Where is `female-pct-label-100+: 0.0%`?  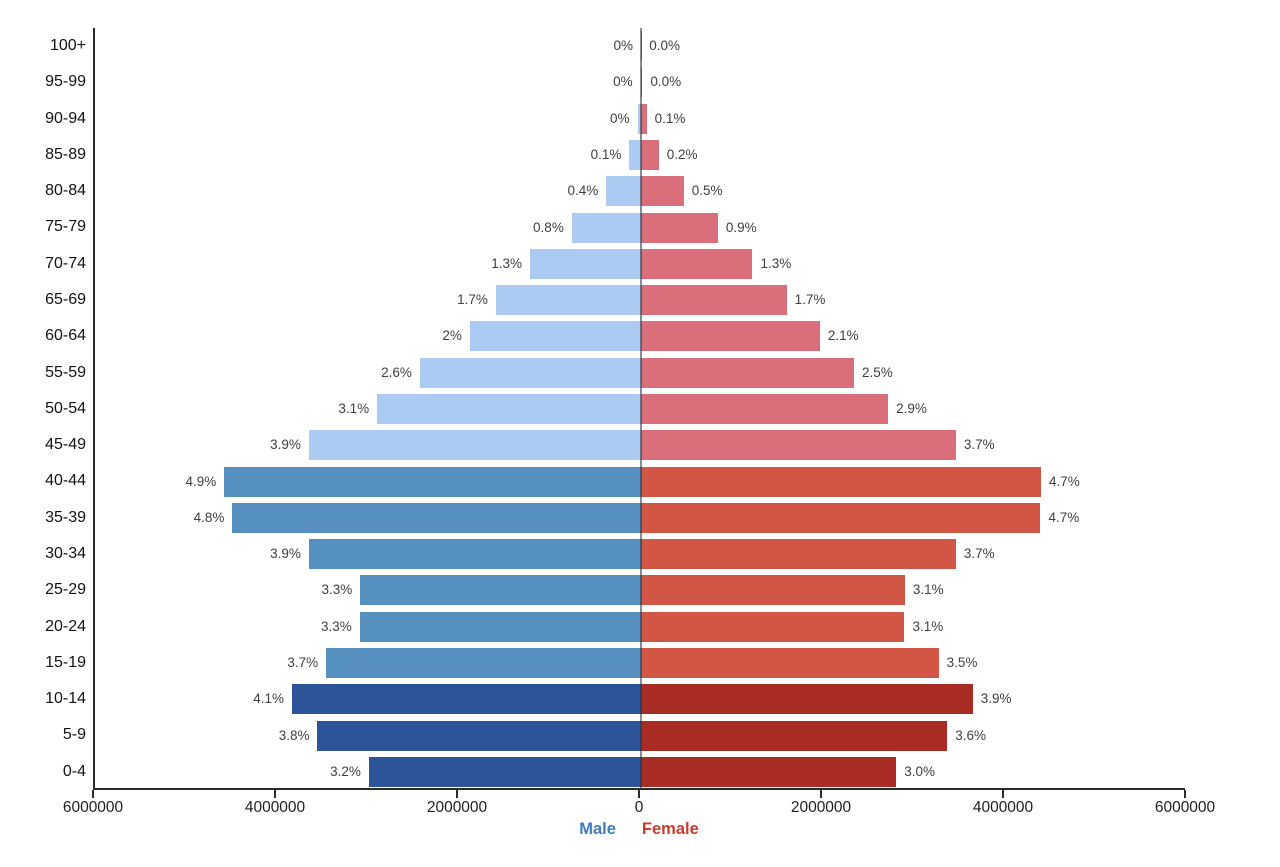 female-pct-label-100+: 0.0% is located at coordinates (665, 46).